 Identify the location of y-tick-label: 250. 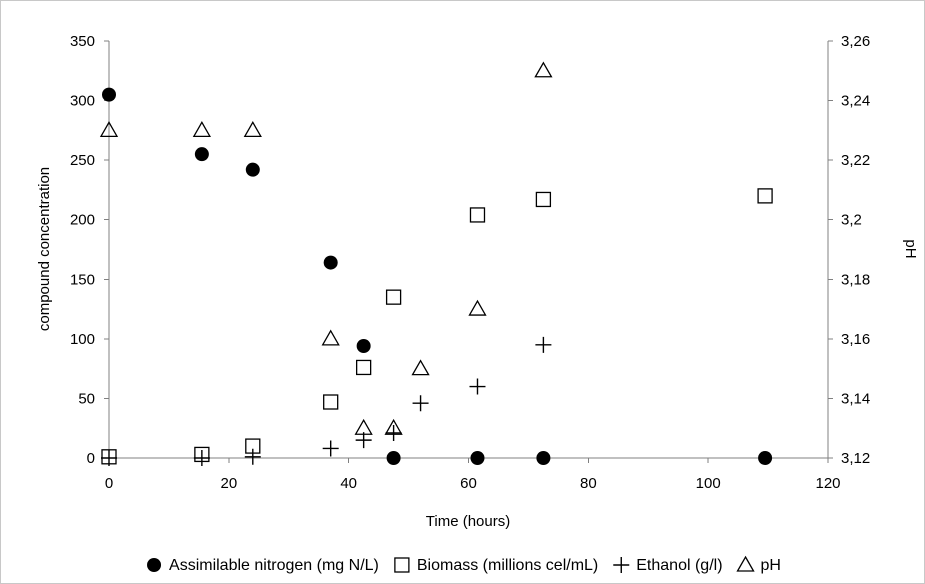
(82, 160).